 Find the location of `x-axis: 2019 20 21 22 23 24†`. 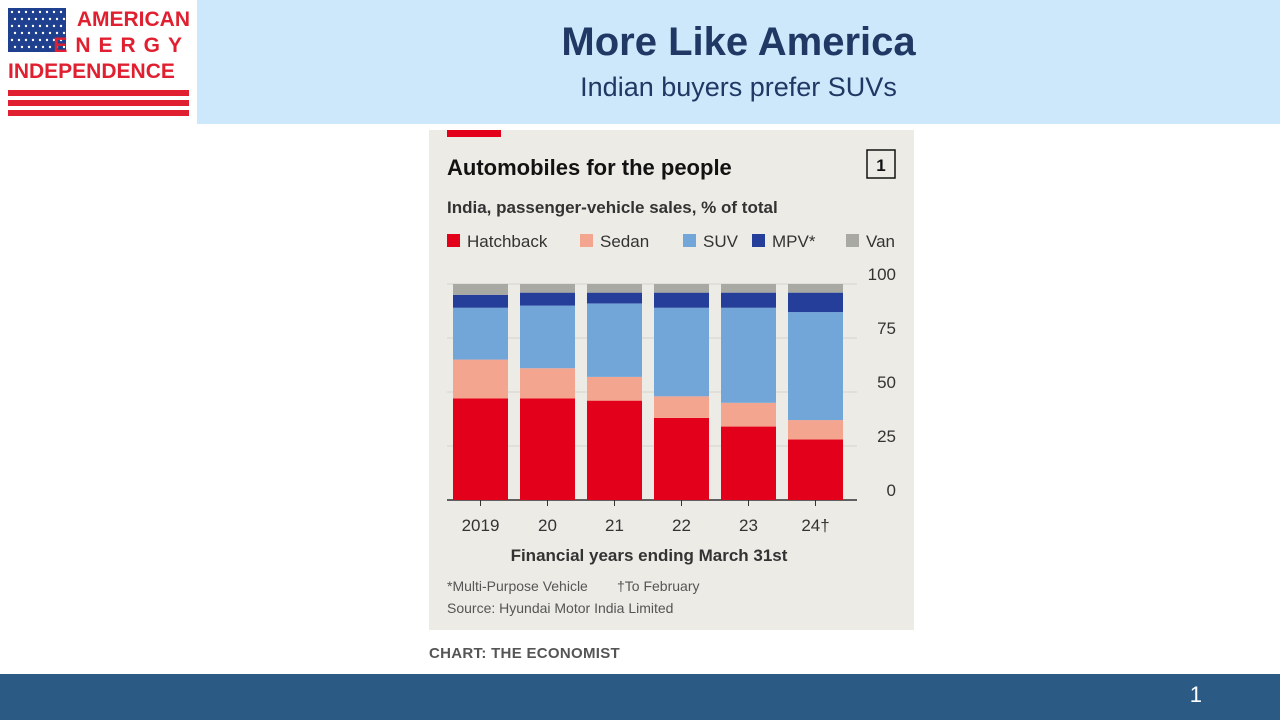

x-axis: 2019 20 21 22 23 24† is located at coordinates (646, 517).